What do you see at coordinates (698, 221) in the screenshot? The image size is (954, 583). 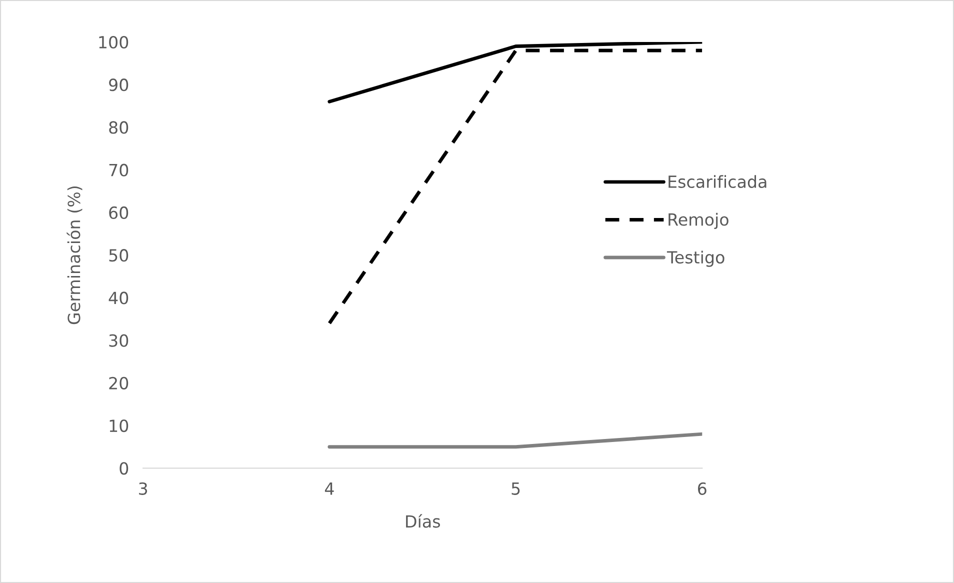 I see `legend-label: Remojo` at bounding box center [698, 221].